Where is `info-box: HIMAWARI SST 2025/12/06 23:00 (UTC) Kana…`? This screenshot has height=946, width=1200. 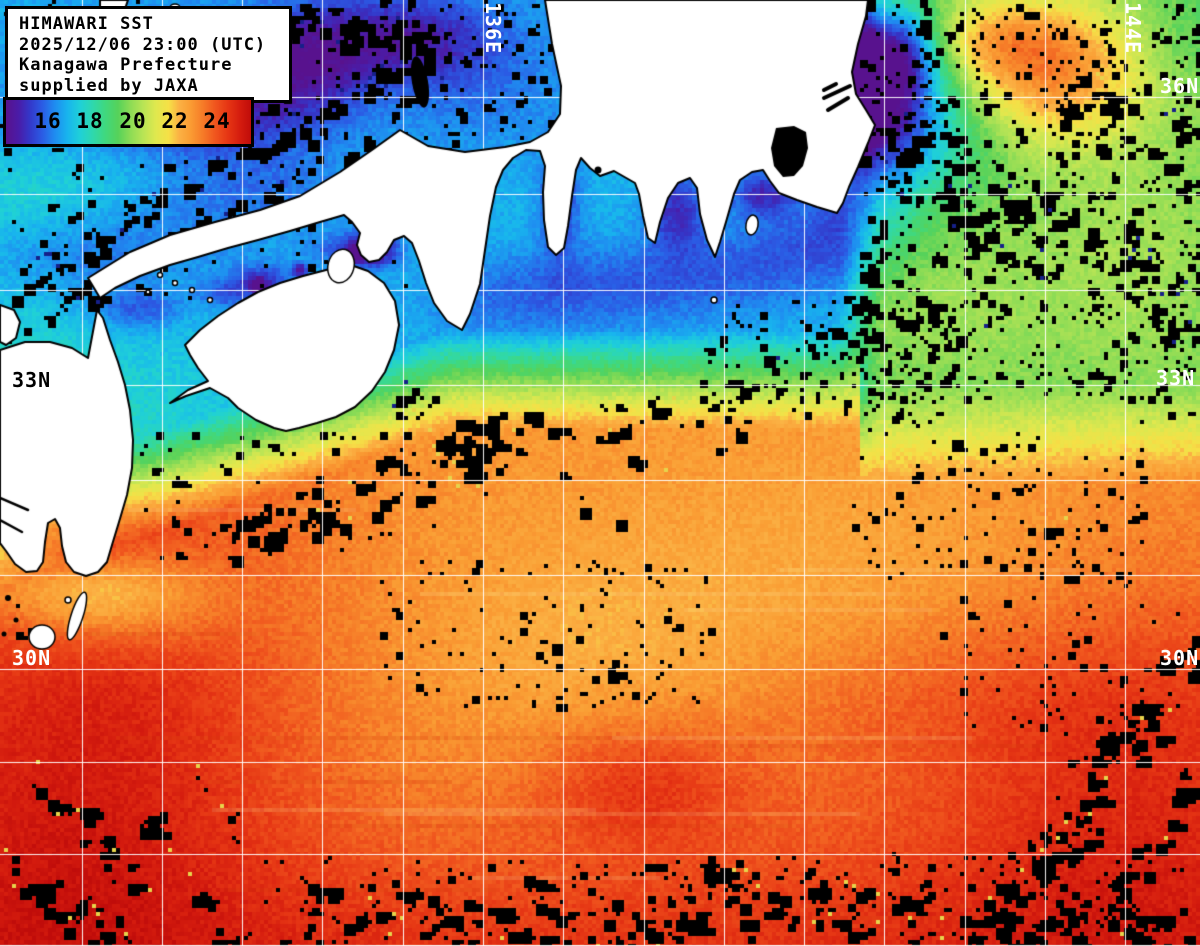 info-box: HIMAWARI SST 2025/12/06 23:00 (UTC) Kana… is located at coordinates (148, 54).